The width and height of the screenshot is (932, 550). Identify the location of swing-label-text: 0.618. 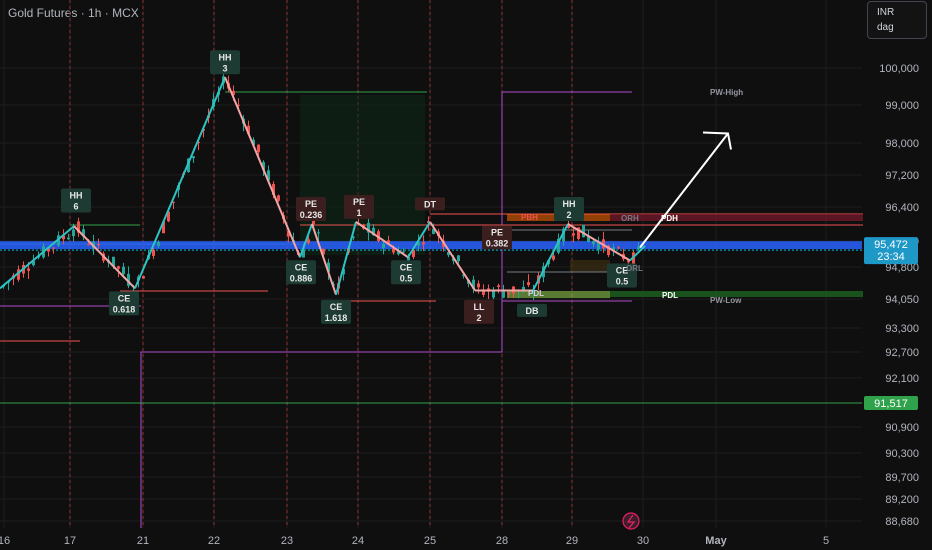
(124, 309).